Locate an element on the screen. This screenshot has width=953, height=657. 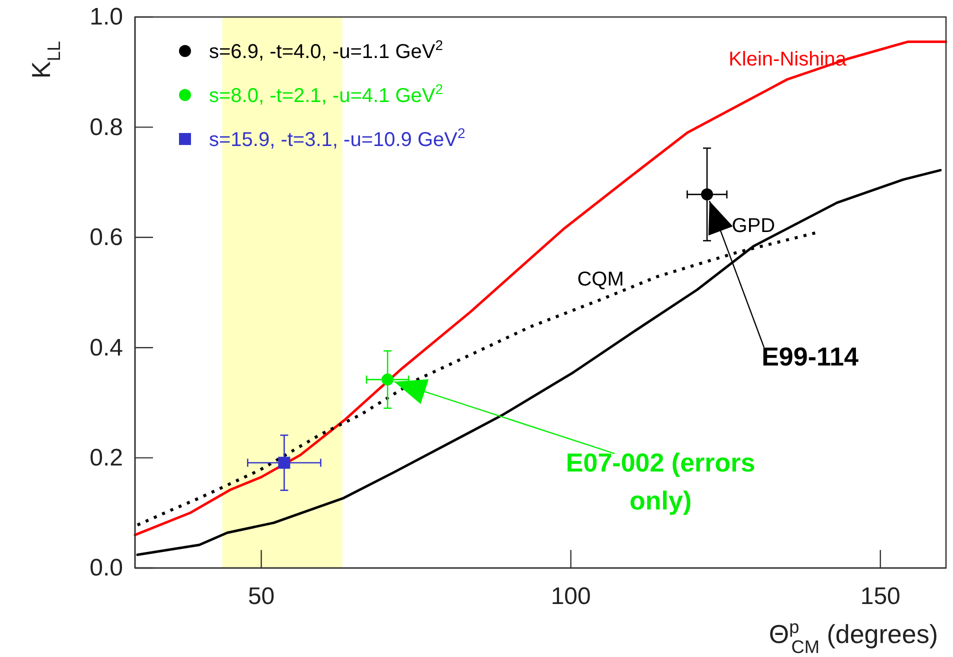
y-tick-label: 0.8 is located at coordinates (106, 127).